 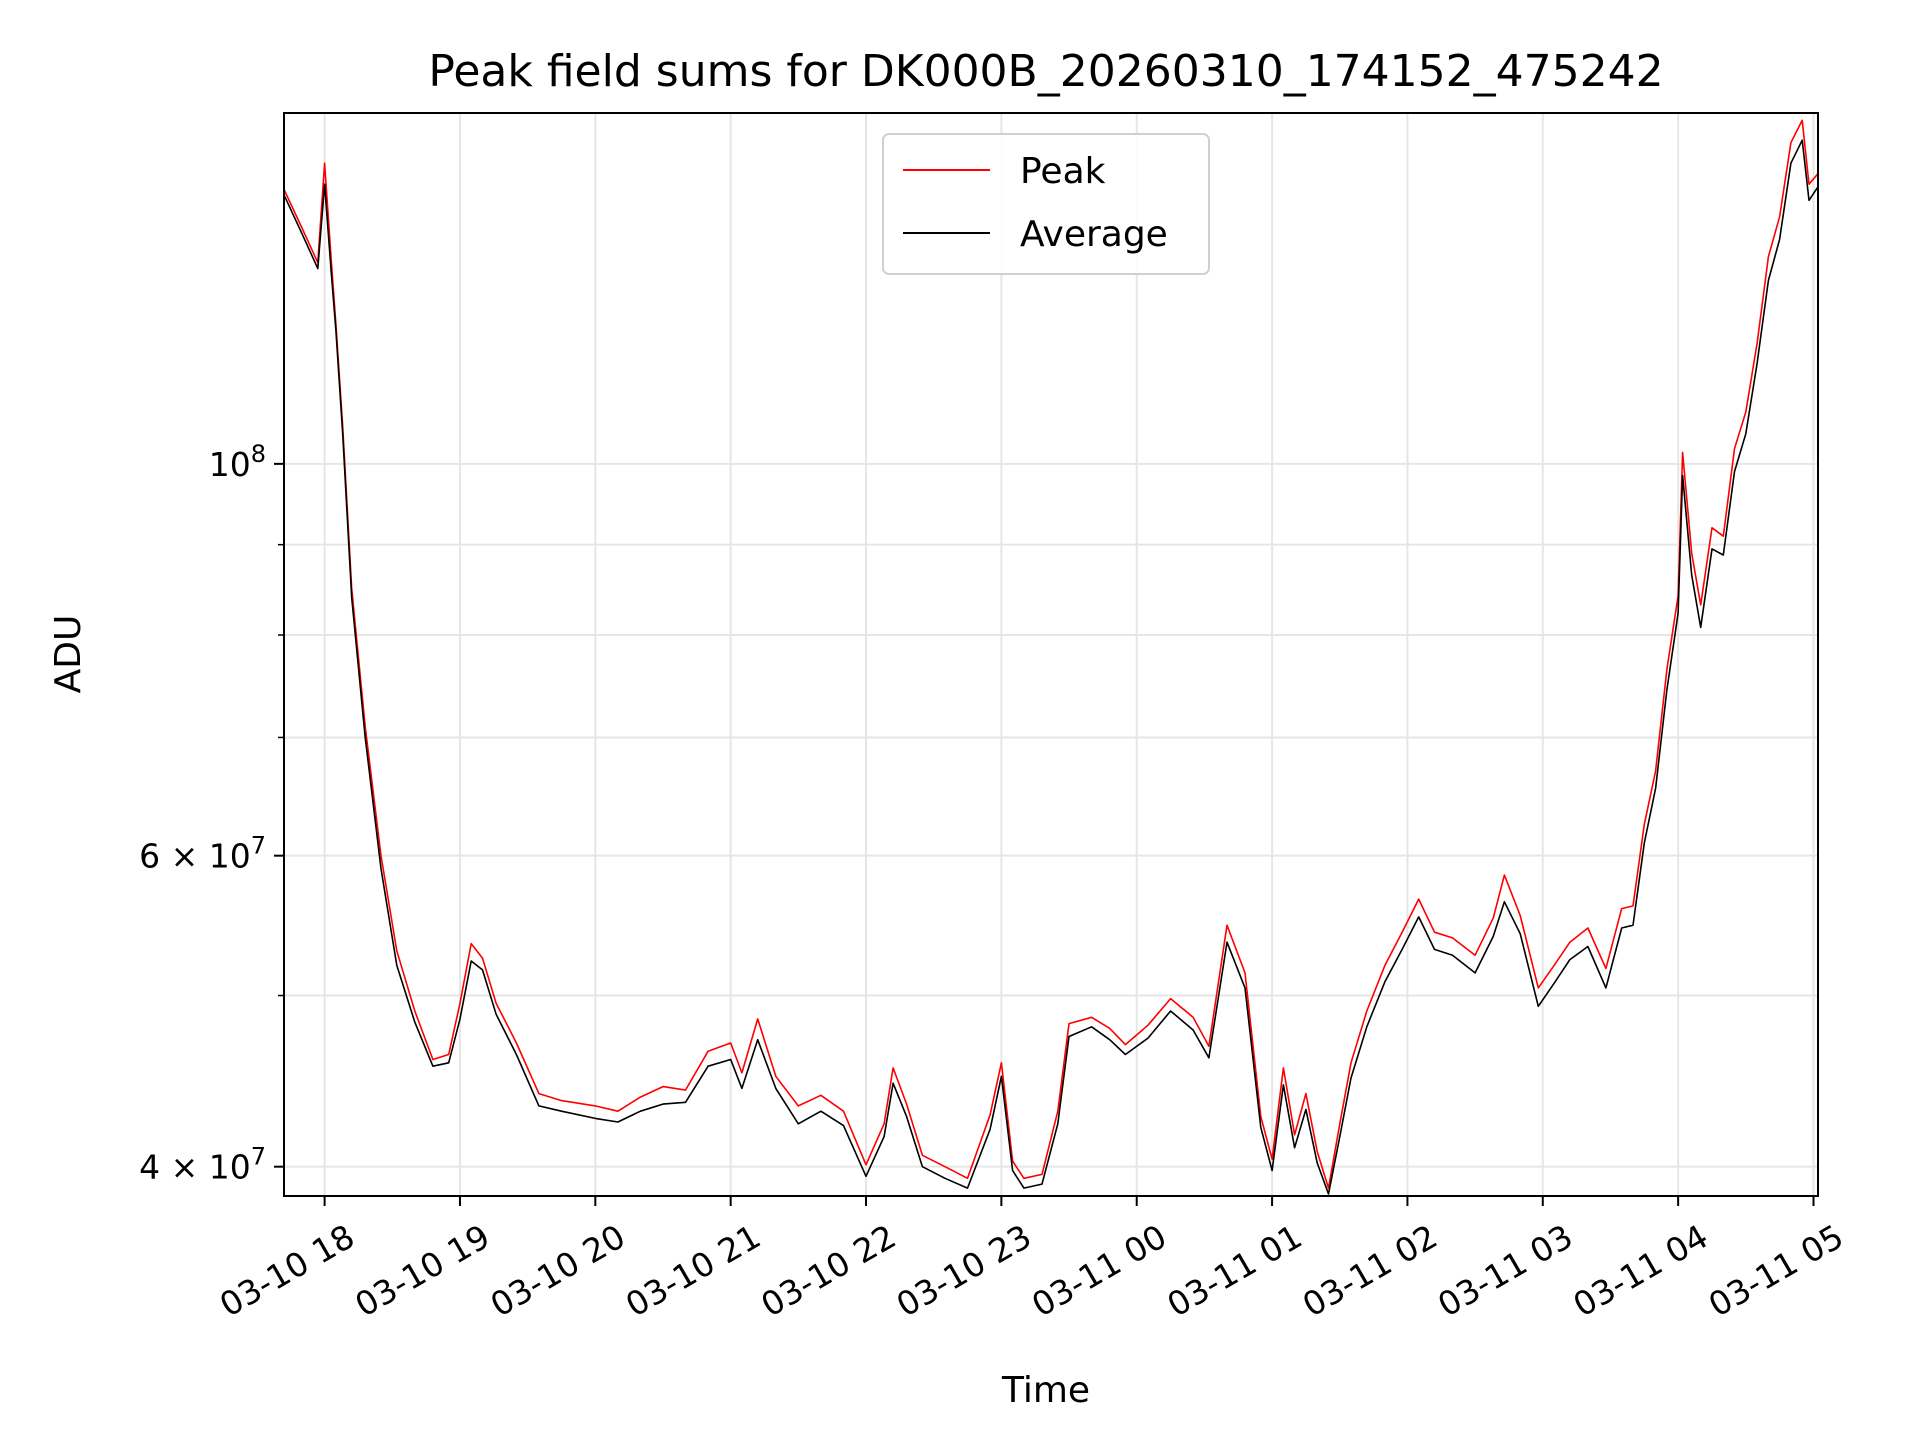 I want to click on y-tick-label: 4 × 107, so click(x=202, y=1165).